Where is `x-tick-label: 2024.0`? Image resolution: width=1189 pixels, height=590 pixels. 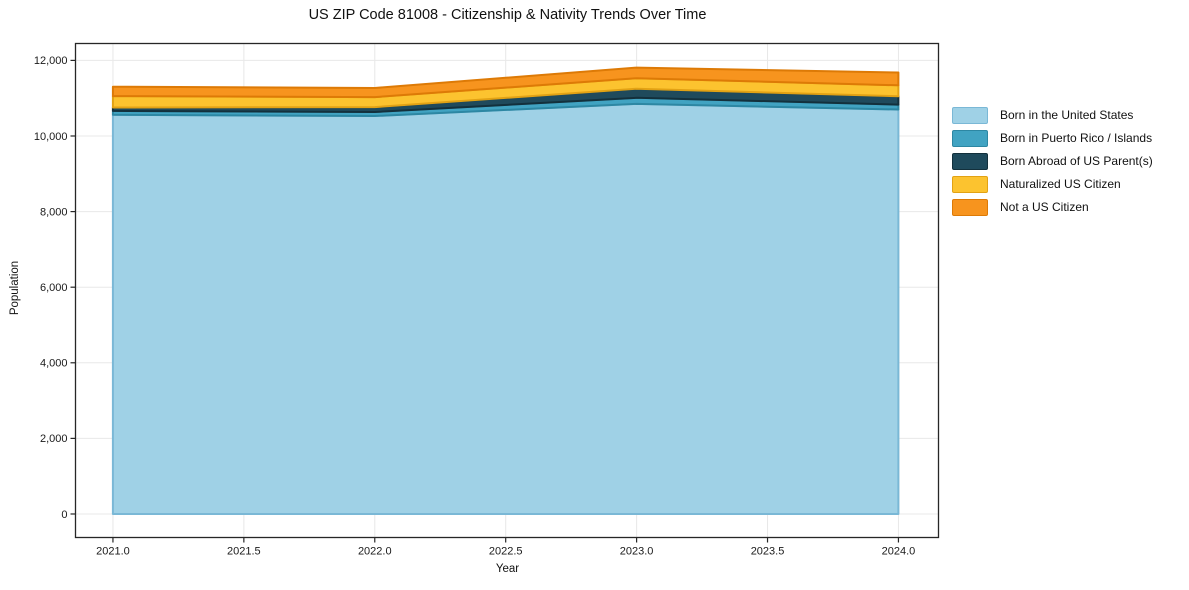 x-tick-label: 2024.0 is located at coordinates (899, 552).